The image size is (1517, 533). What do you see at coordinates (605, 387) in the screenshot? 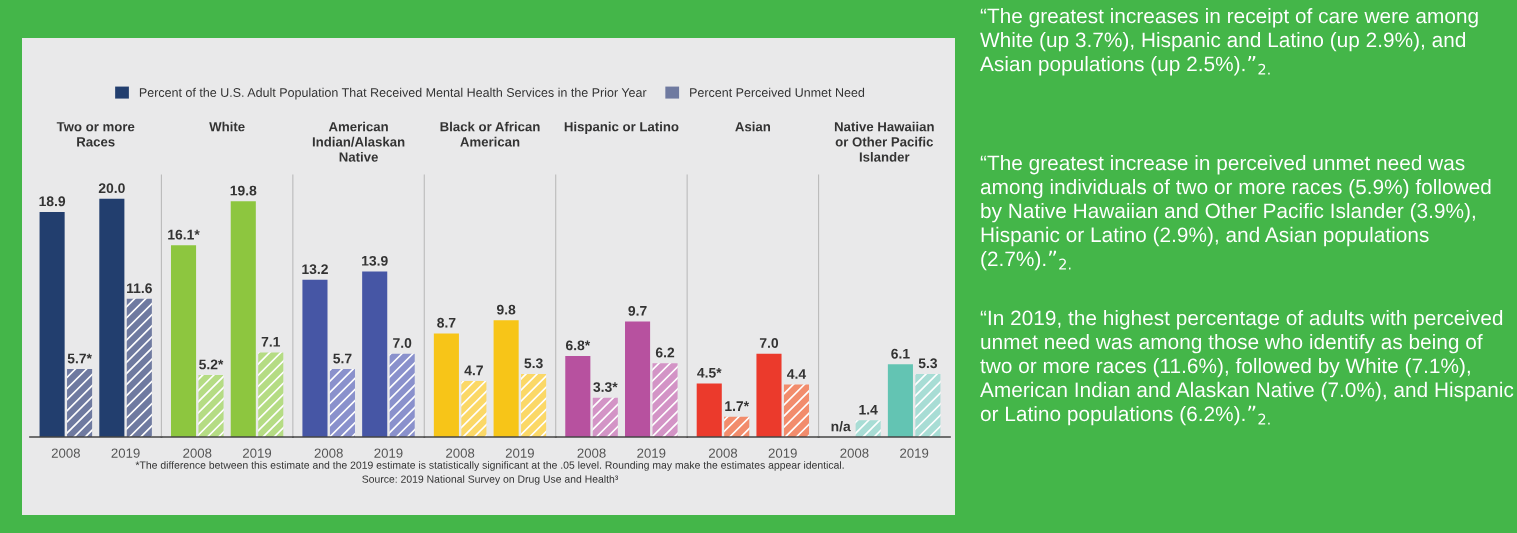
I see `data-label: 3.3*` at bounding box center [605, 387].